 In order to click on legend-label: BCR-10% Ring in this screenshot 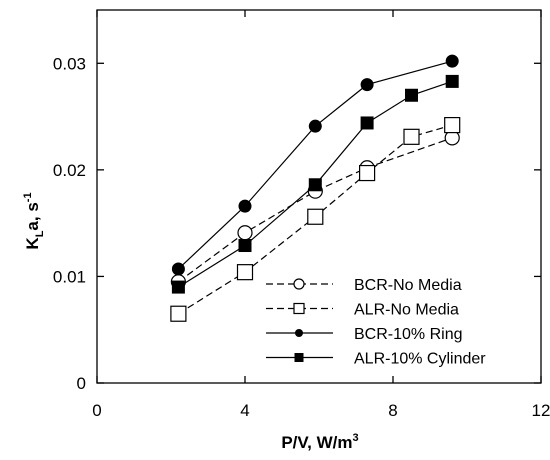, I will do `click(408, 334)`.